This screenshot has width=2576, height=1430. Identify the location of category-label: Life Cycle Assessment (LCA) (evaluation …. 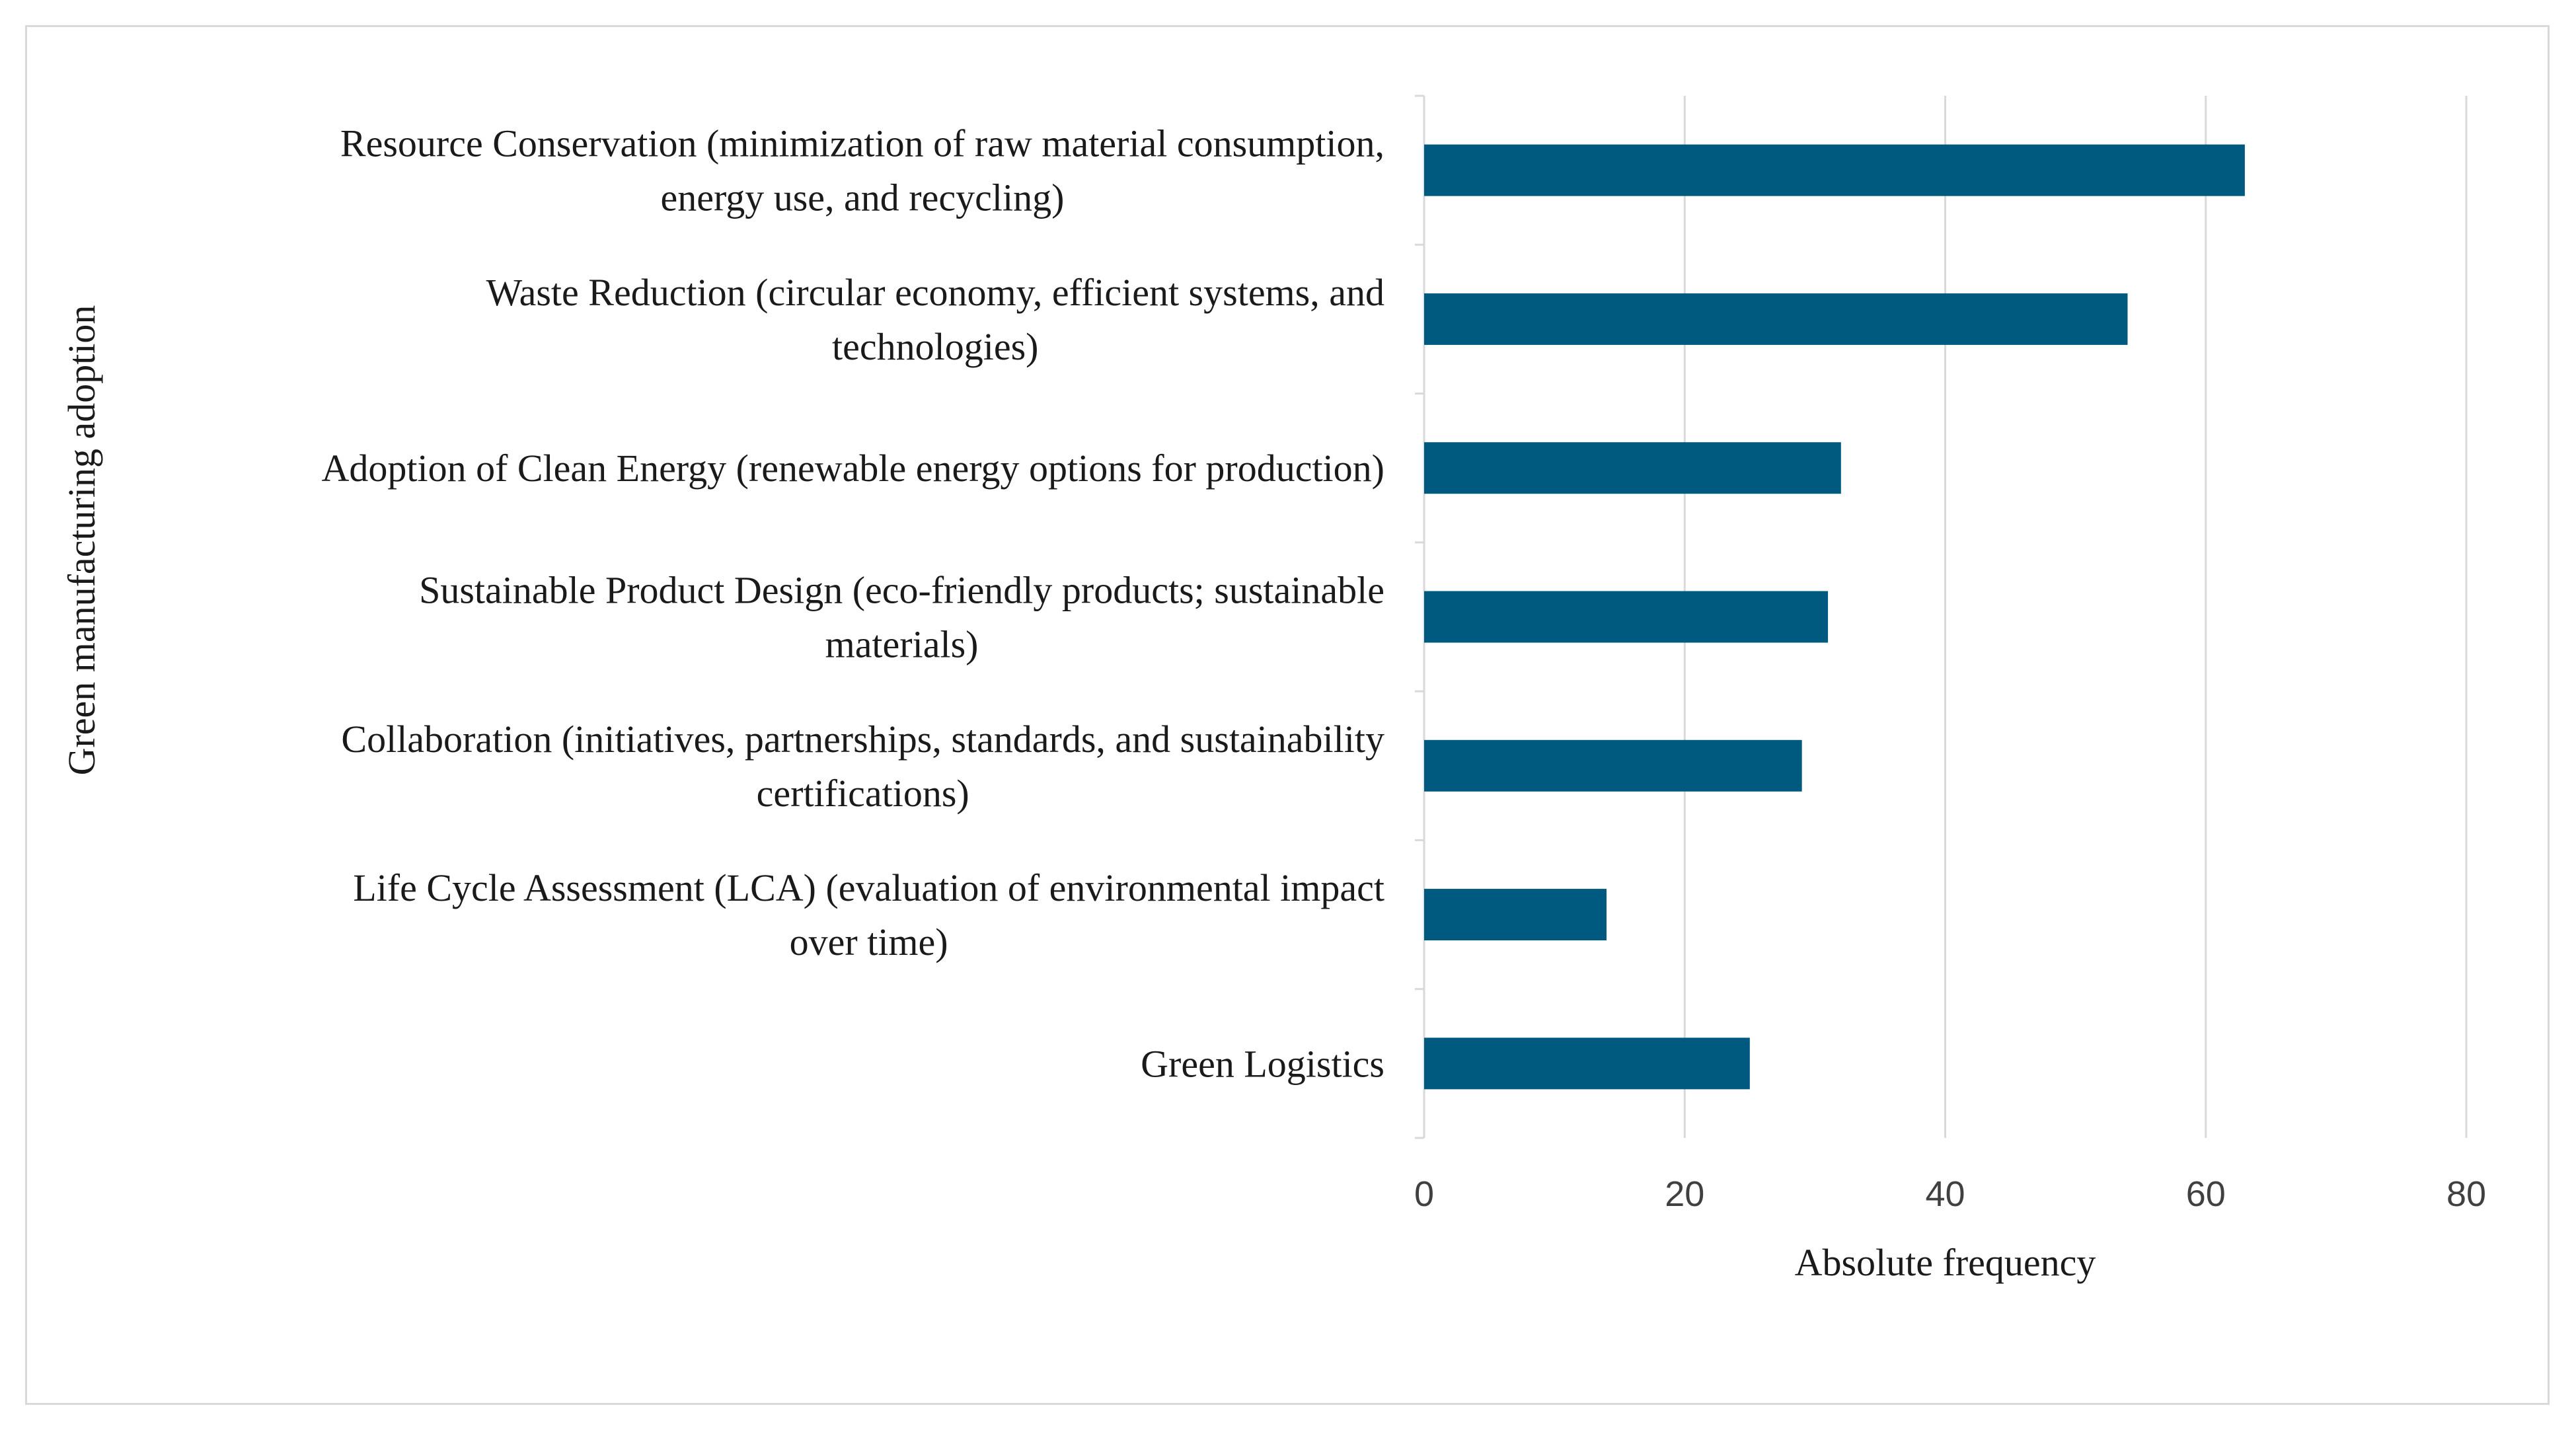
(868, 915).